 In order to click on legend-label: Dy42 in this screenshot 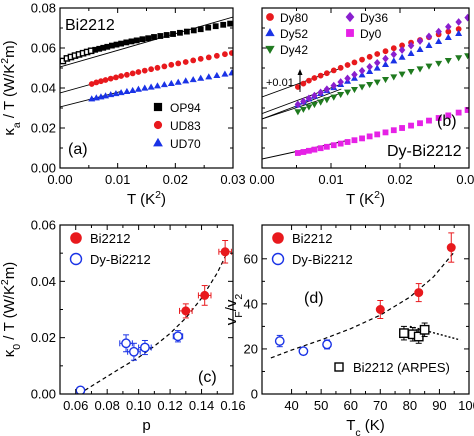, I will do `click(294, 50)`.